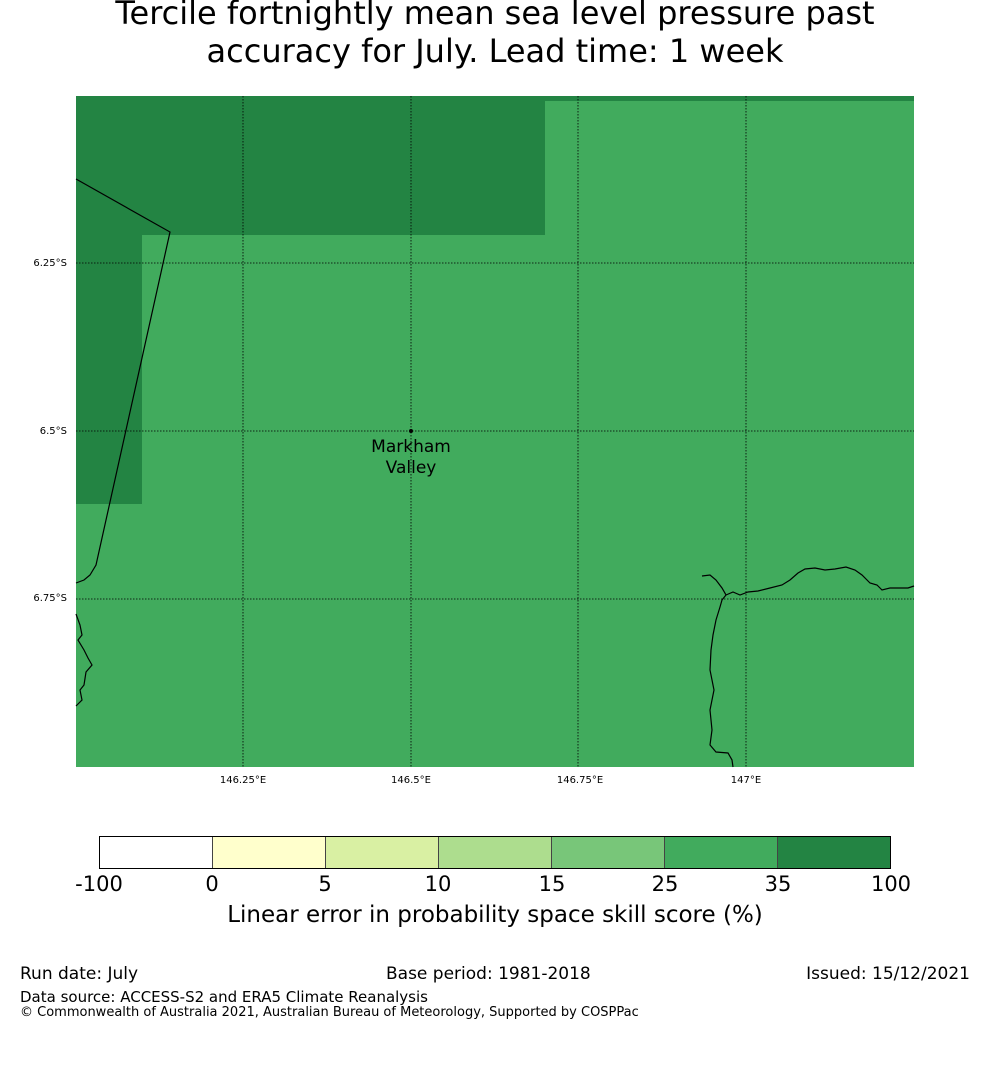 Image resolution: width=990 pixels, height=1065 pixels. I want to click on lat-tick-label: 6.5°S, so click(53, 431).